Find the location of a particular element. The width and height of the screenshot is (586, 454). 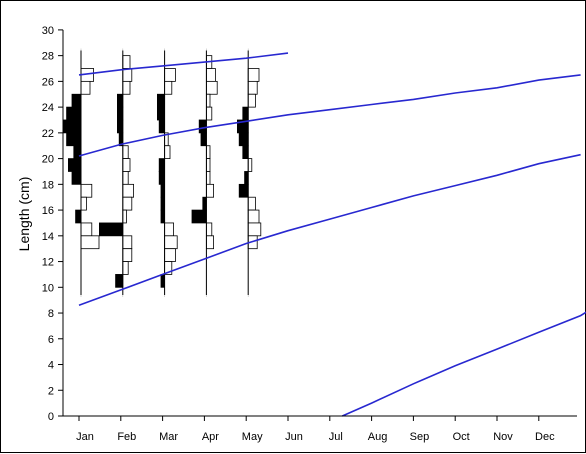

y-tick-label: 28 is located at coordinates (48, 57).